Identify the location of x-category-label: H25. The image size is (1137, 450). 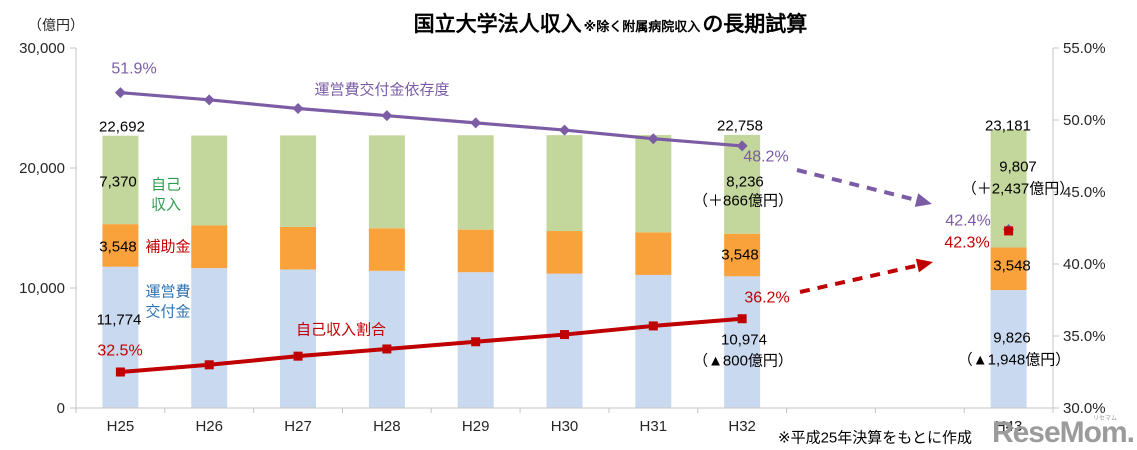
(121, 426).